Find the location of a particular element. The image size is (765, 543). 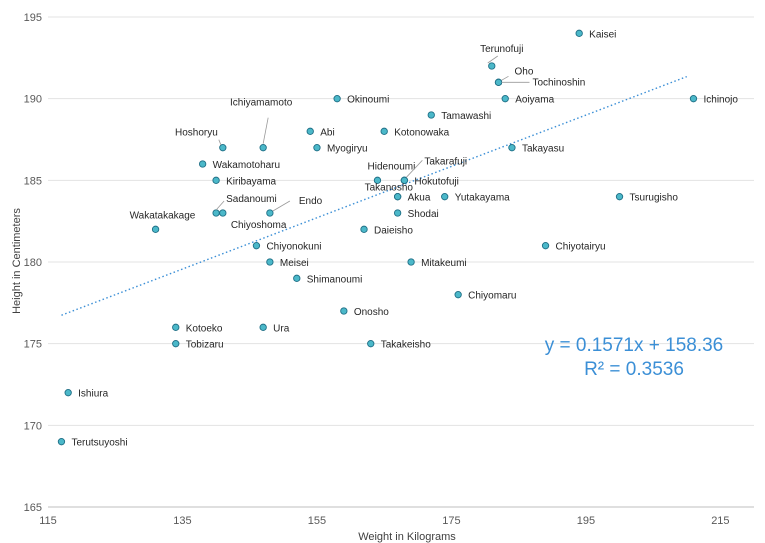

point-label-mitakeumi: Mitakeumi is located at coordinates (444, 263).